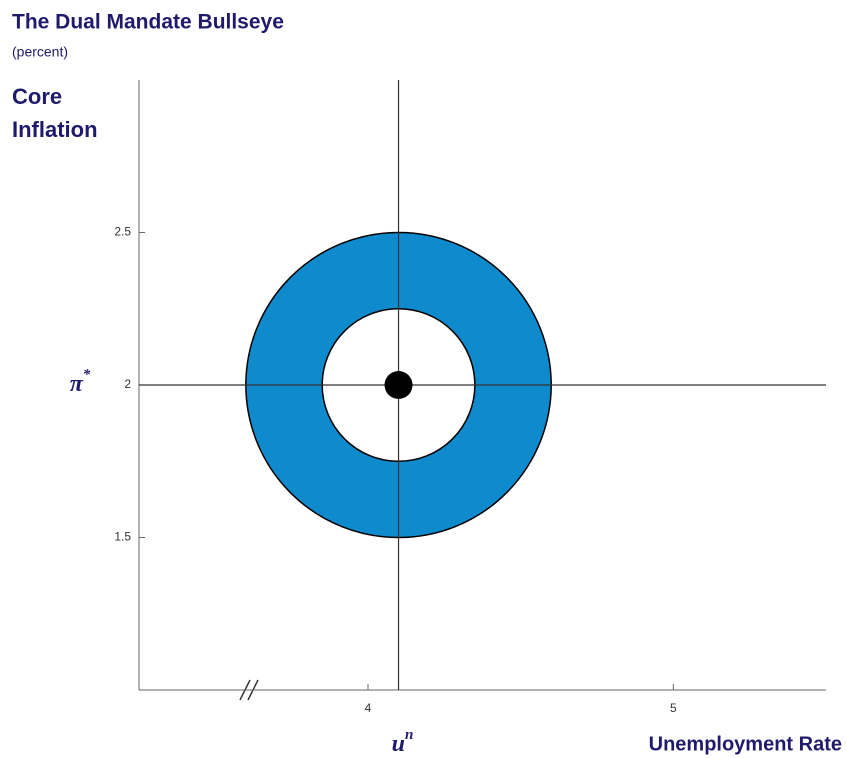 Image resolution: width=846 pixels, height=758 pixels. Describe the element at coordinates (398, 744) in the screenshot. I see `x-annotation-text: u` at that location.